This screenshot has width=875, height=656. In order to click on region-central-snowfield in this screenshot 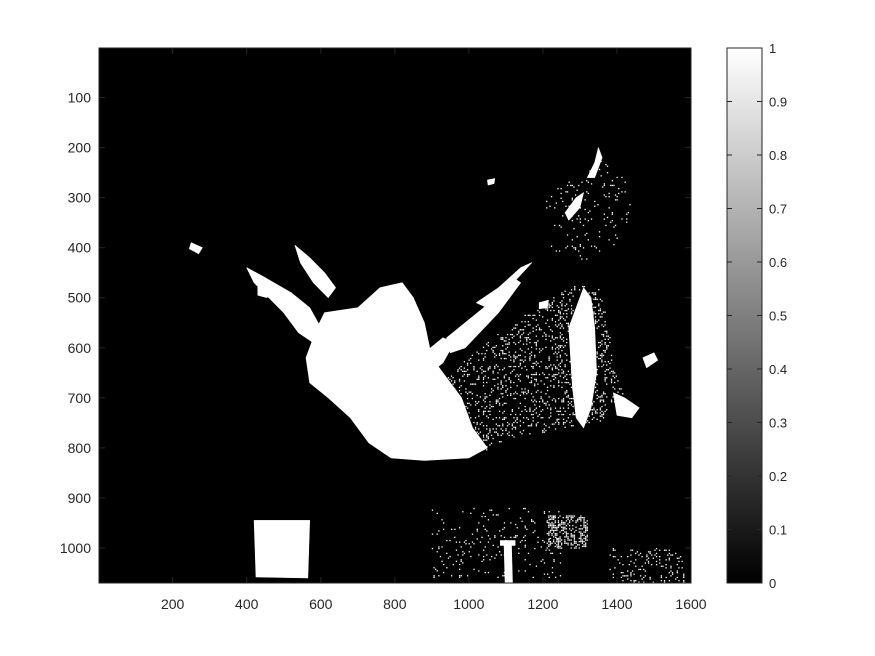, I will do `click(396, 371)`.